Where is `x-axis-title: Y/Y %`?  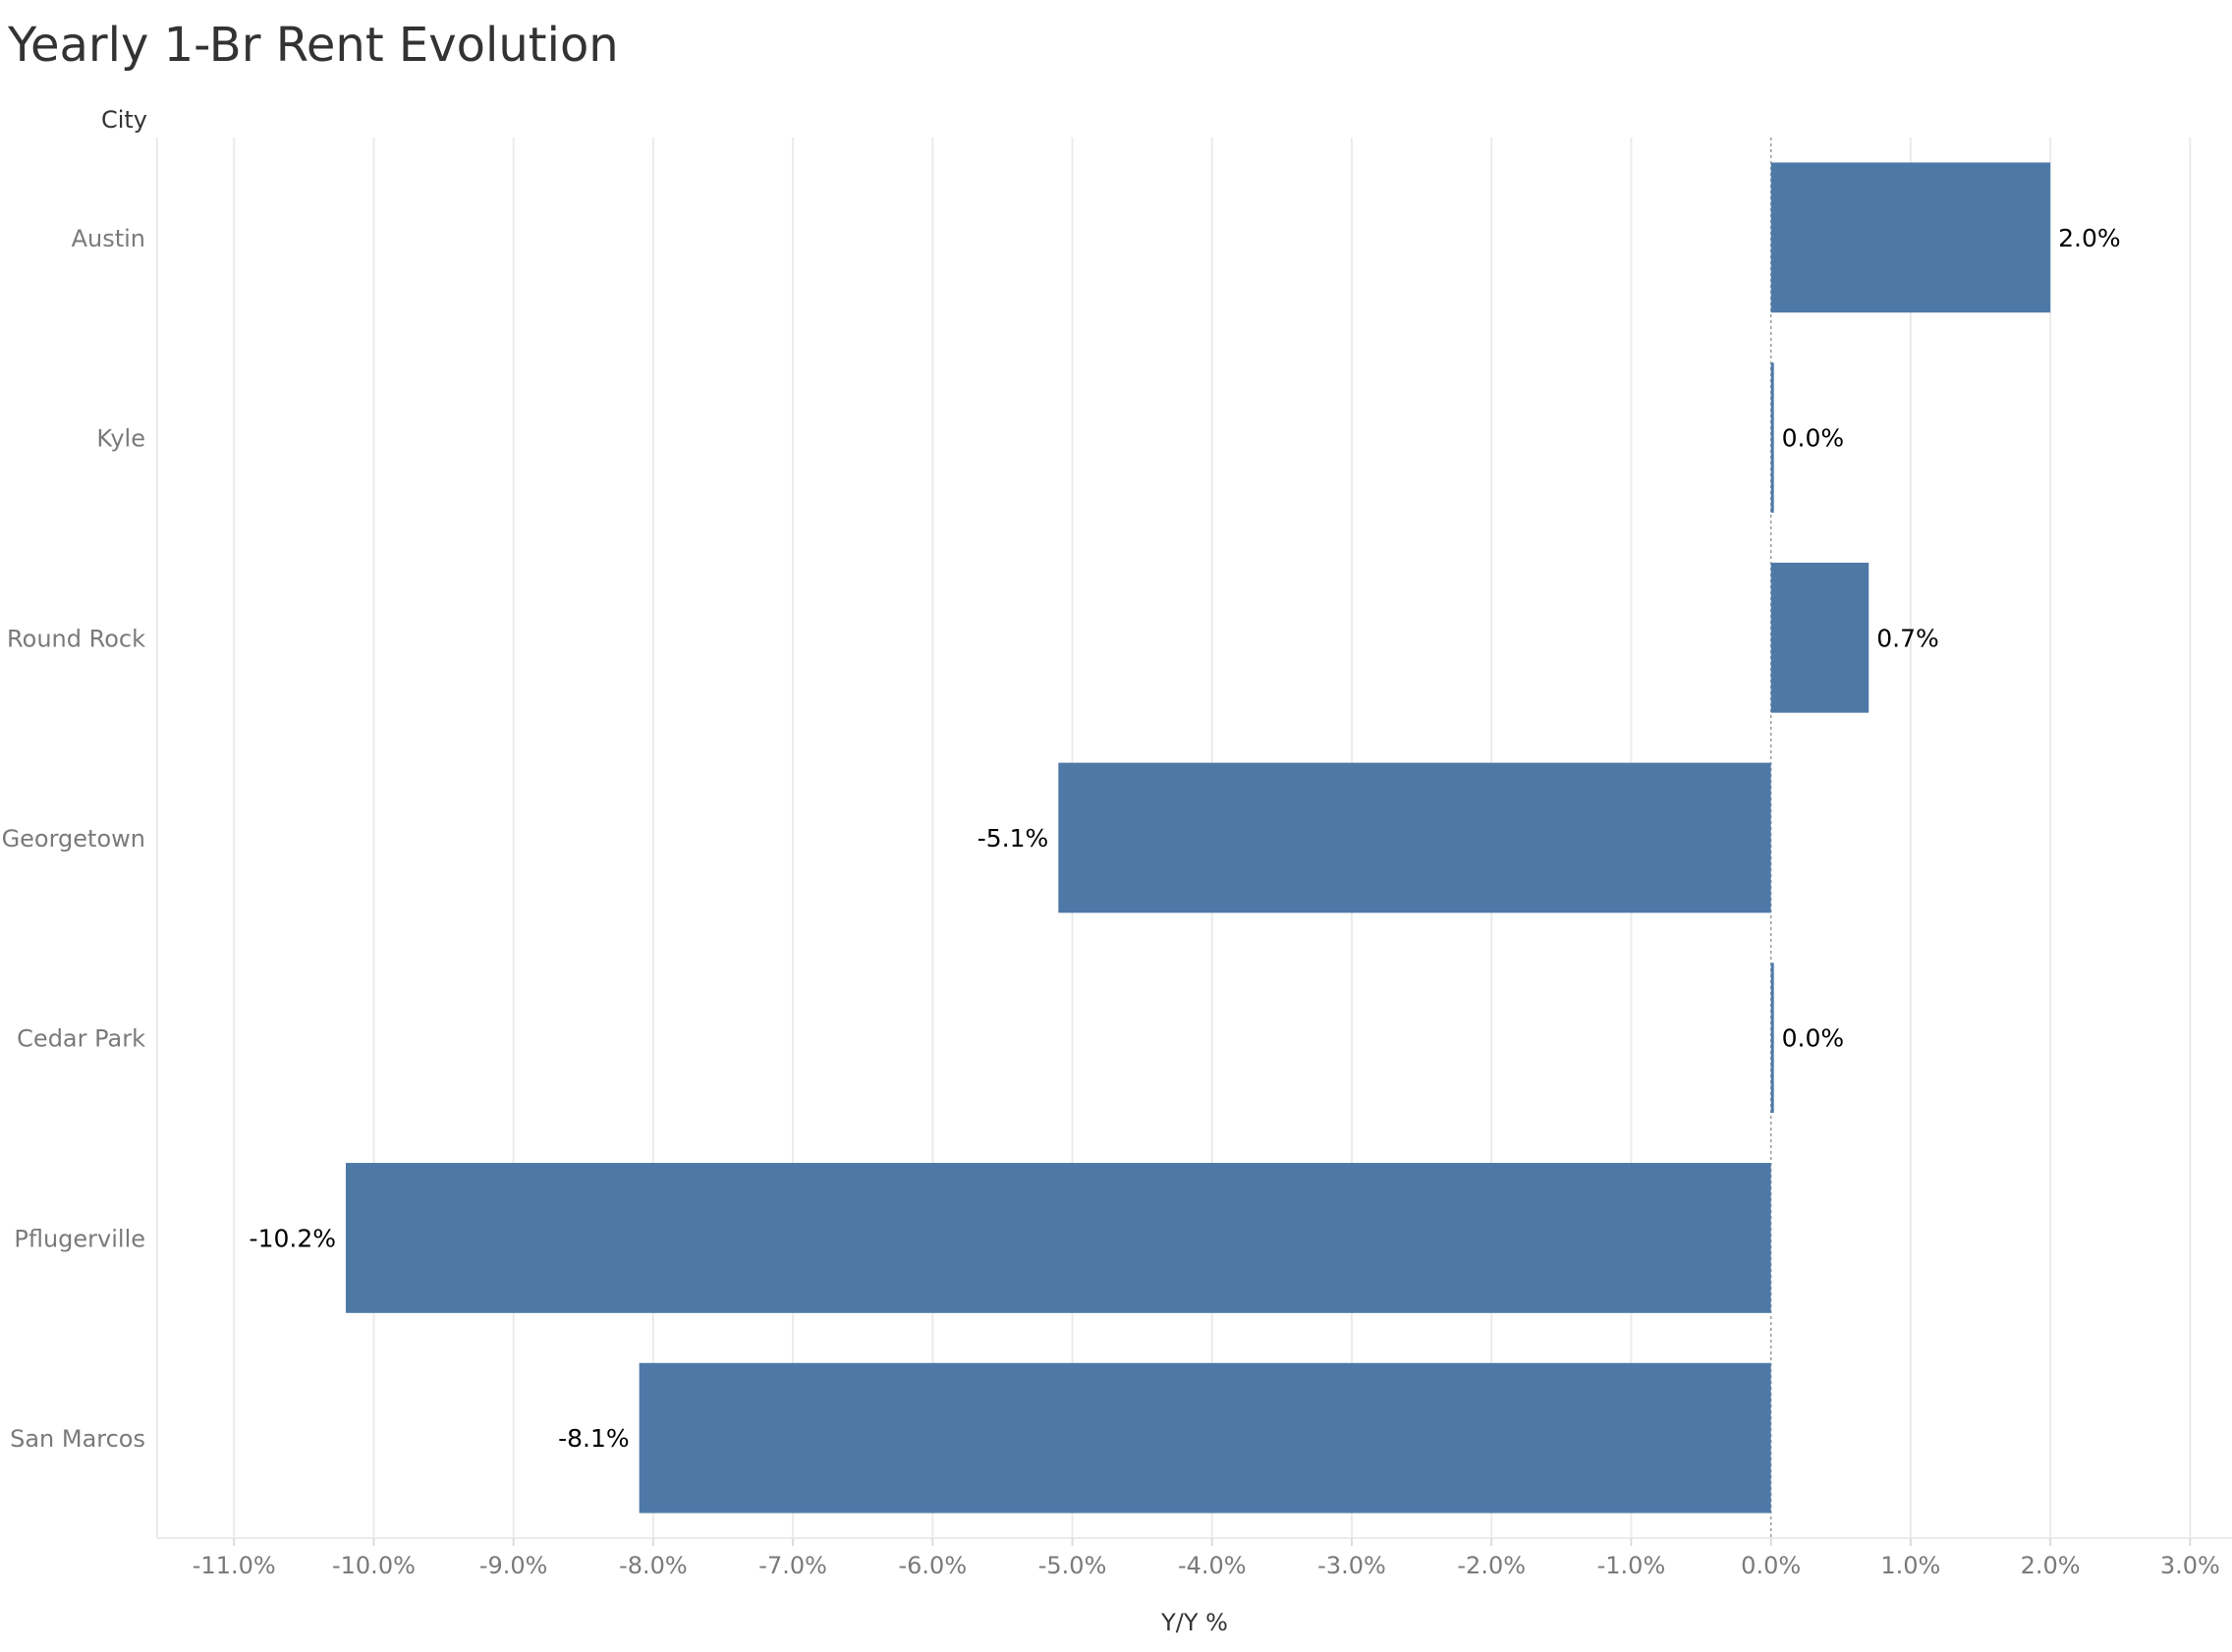
x-axis-title: Y/Y % is located at coordinates (1194, 1622).